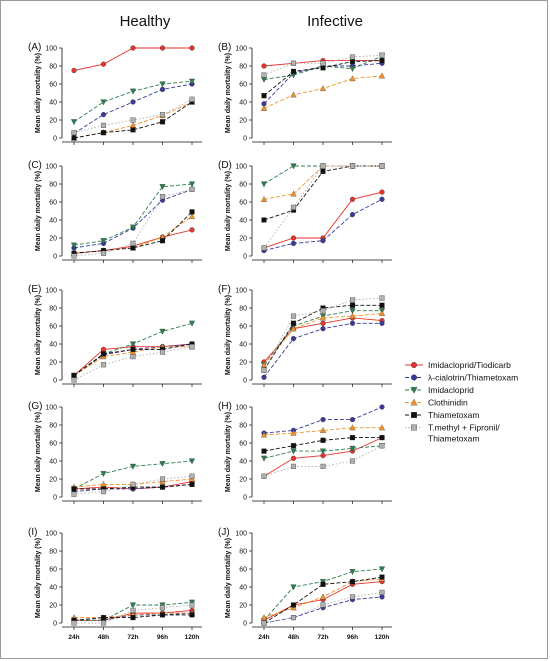  I want to click on x-tick-label: 72h, so click(132, 637).